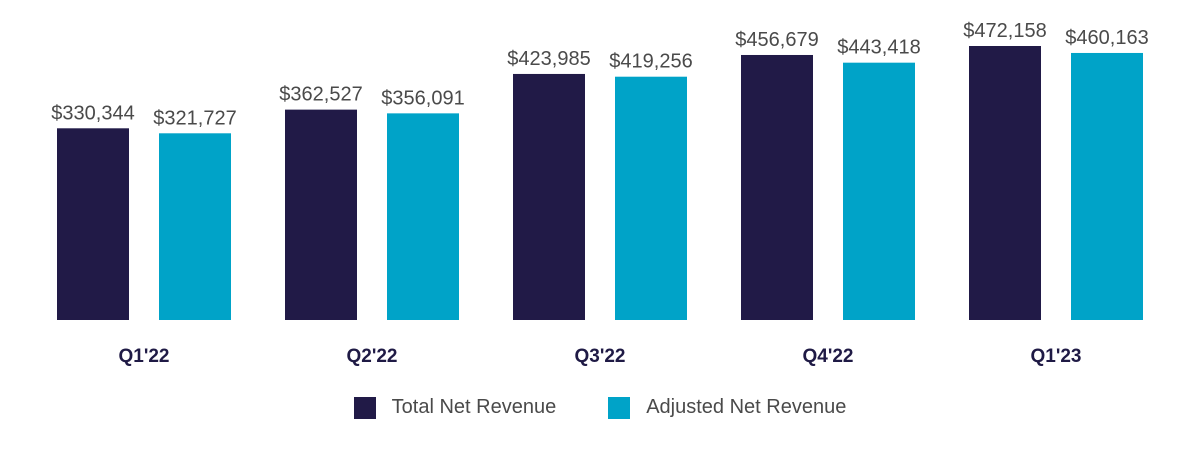 The width and height of the screenshot is (1200, 460). Describe the element at coordinates (372, 356) in the screenshot. I see `category-label-1: Q2'22` at that location.